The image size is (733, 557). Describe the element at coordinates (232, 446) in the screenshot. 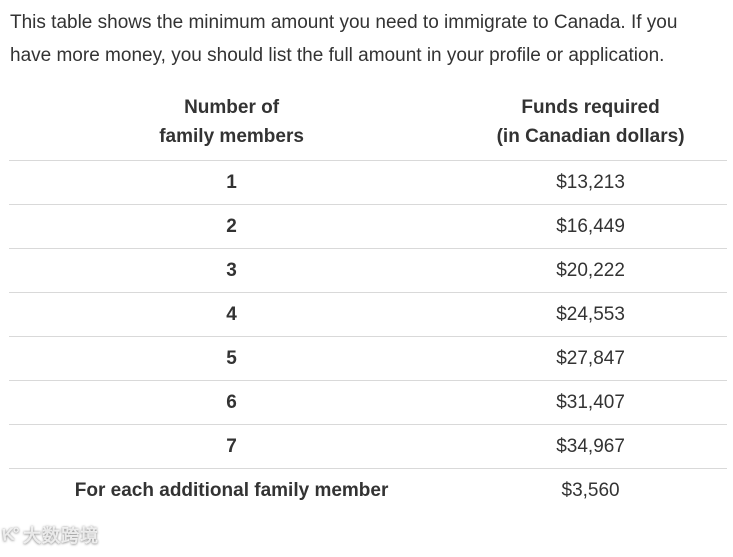

I see `family-members-cell: 7` at that location.